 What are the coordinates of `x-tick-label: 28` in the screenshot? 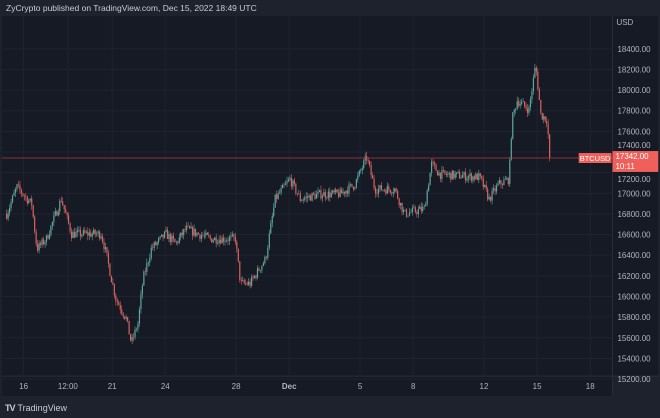 It's located at (236, 386).